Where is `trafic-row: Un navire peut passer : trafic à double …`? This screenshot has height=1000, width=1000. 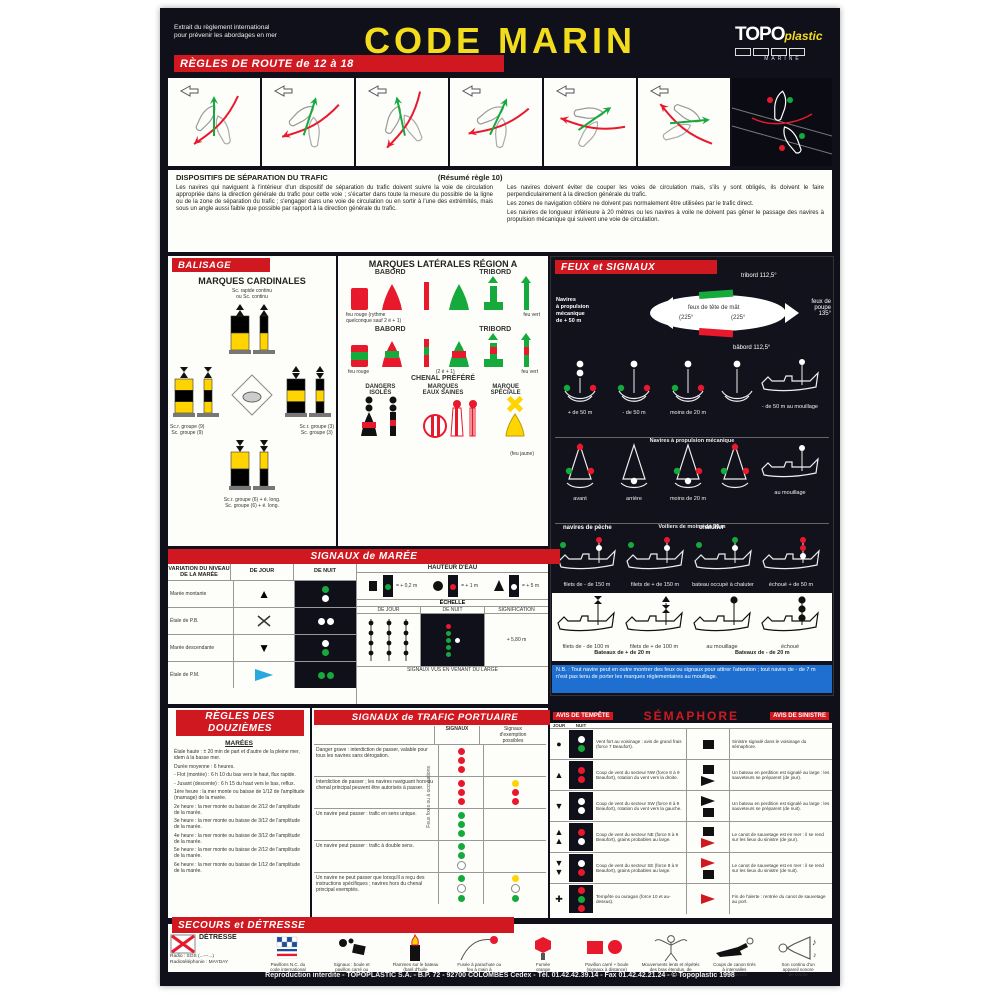 trafic-row: Un navire peut passer : trafic à double … is located at coordinates (430, 856).